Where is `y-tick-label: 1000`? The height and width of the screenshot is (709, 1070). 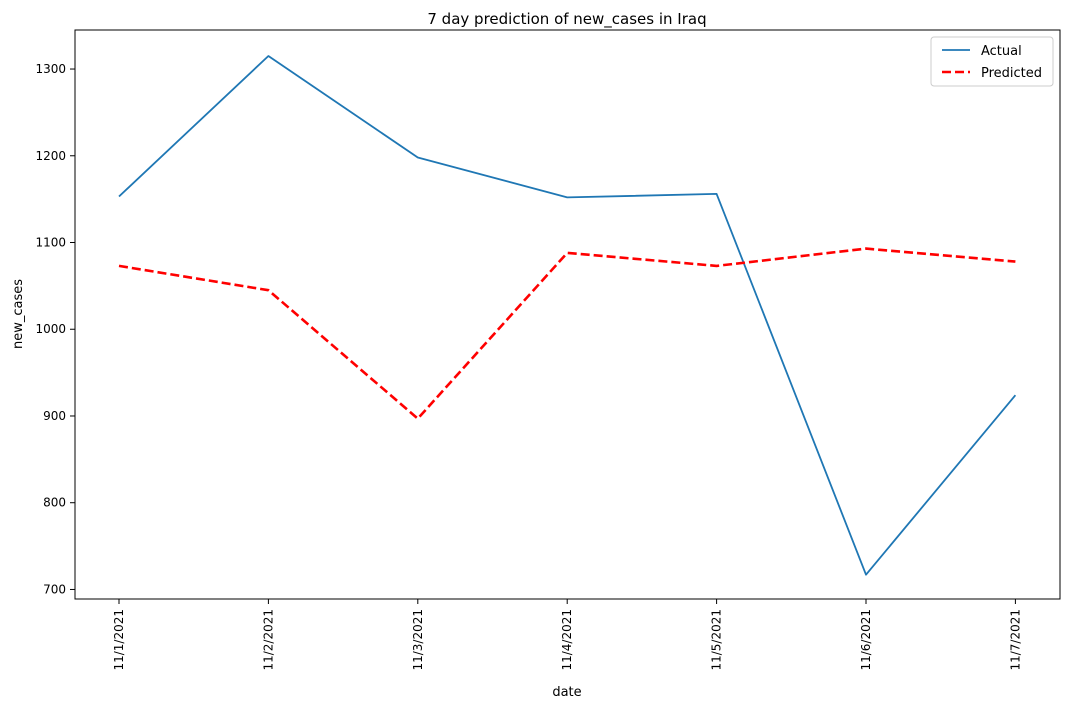 y-tick-label: 1000 is located at coordinates (50, 329).